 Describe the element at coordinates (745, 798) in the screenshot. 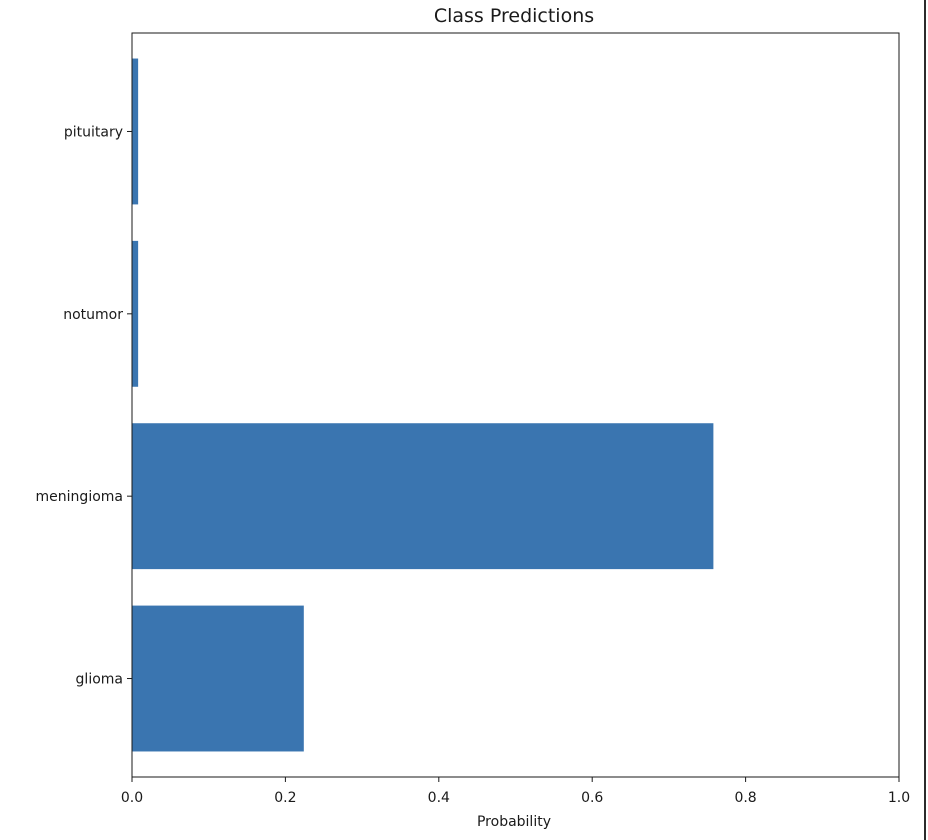

I see `x-tick-label: 0.8` at that location.